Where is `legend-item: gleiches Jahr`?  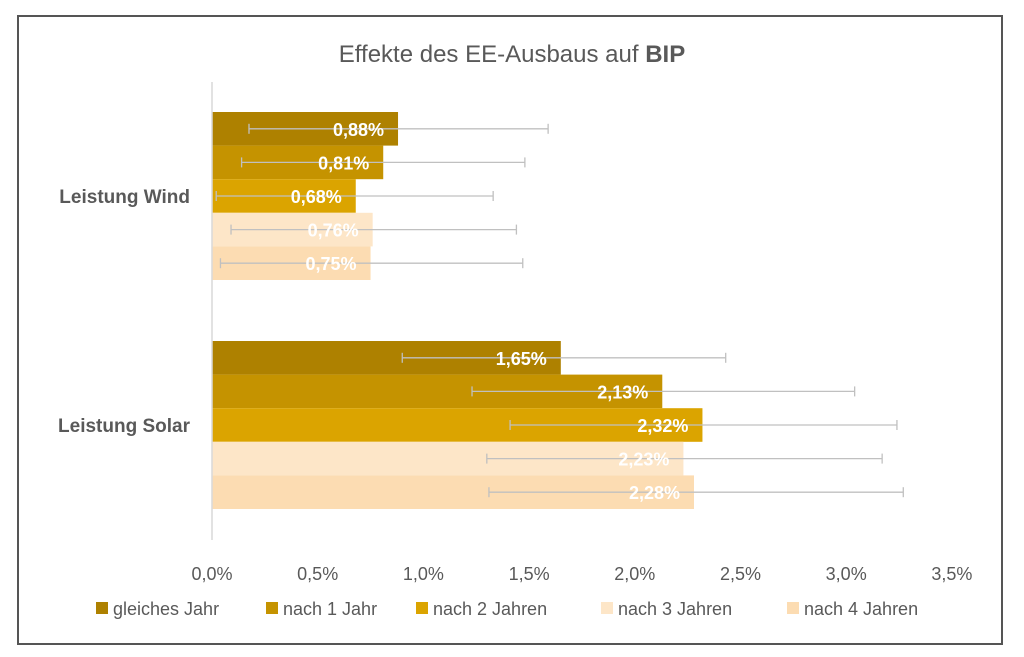
legend-item: gleiches Jahr is located at coordinates (157, 609).